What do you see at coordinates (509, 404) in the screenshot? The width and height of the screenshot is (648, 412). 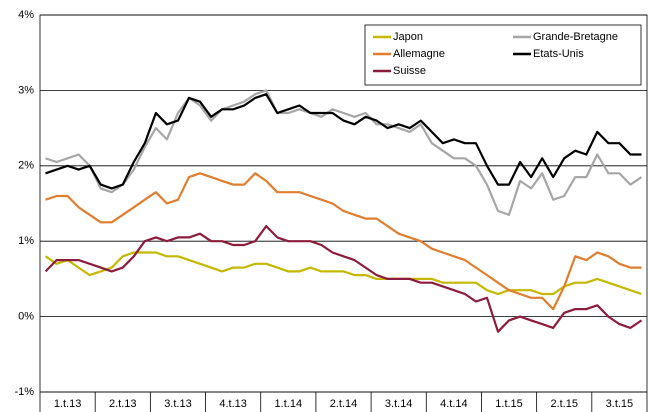 I see `x-tick-label: 1.t.15` at bounding box center [509, 404].